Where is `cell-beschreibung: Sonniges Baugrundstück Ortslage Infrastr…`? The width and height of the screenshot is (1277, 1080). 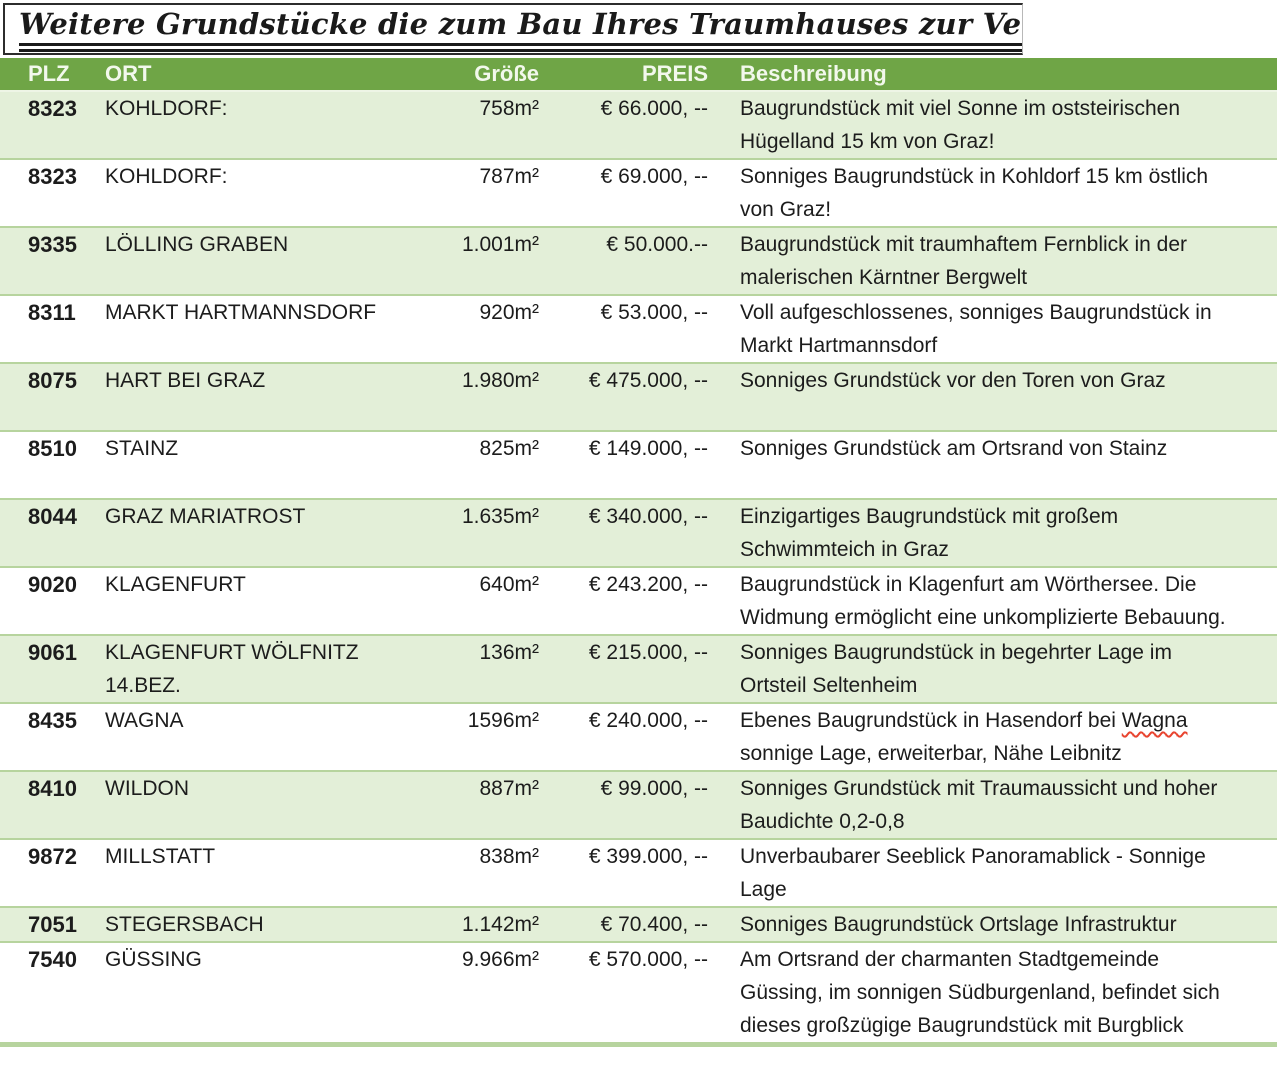
cell-beschreibung: Sonniges Baugrundstück Ortslage Infrastr… is located at coordinates (997, 924).